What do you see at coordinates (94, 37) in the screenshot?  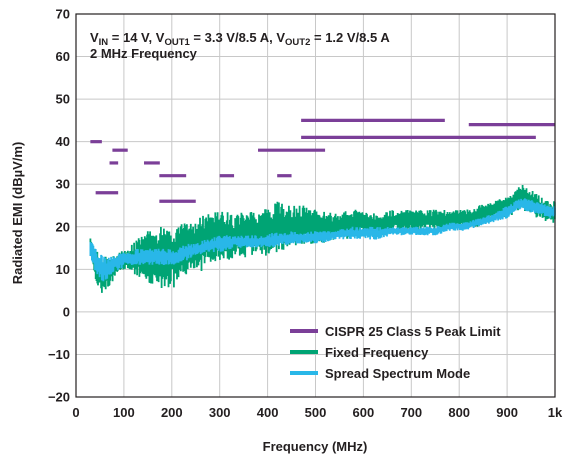 I see `annotation-text: V` at bounding box center [94, 37].